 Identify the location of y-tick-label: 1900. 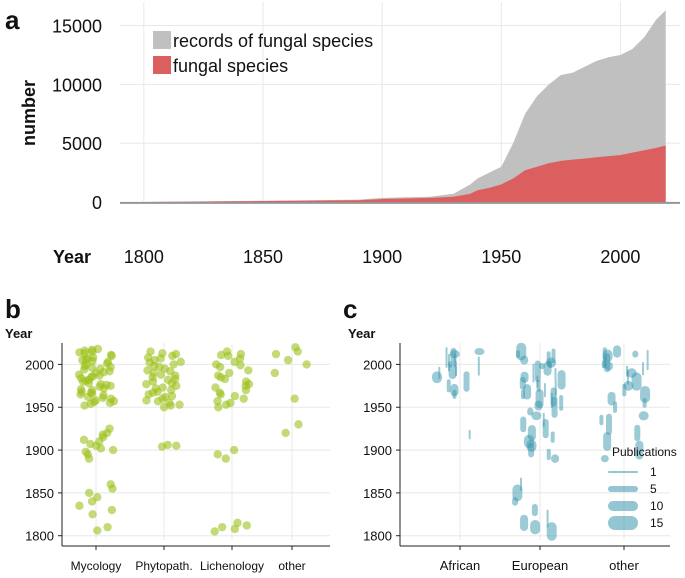
(39, 450).